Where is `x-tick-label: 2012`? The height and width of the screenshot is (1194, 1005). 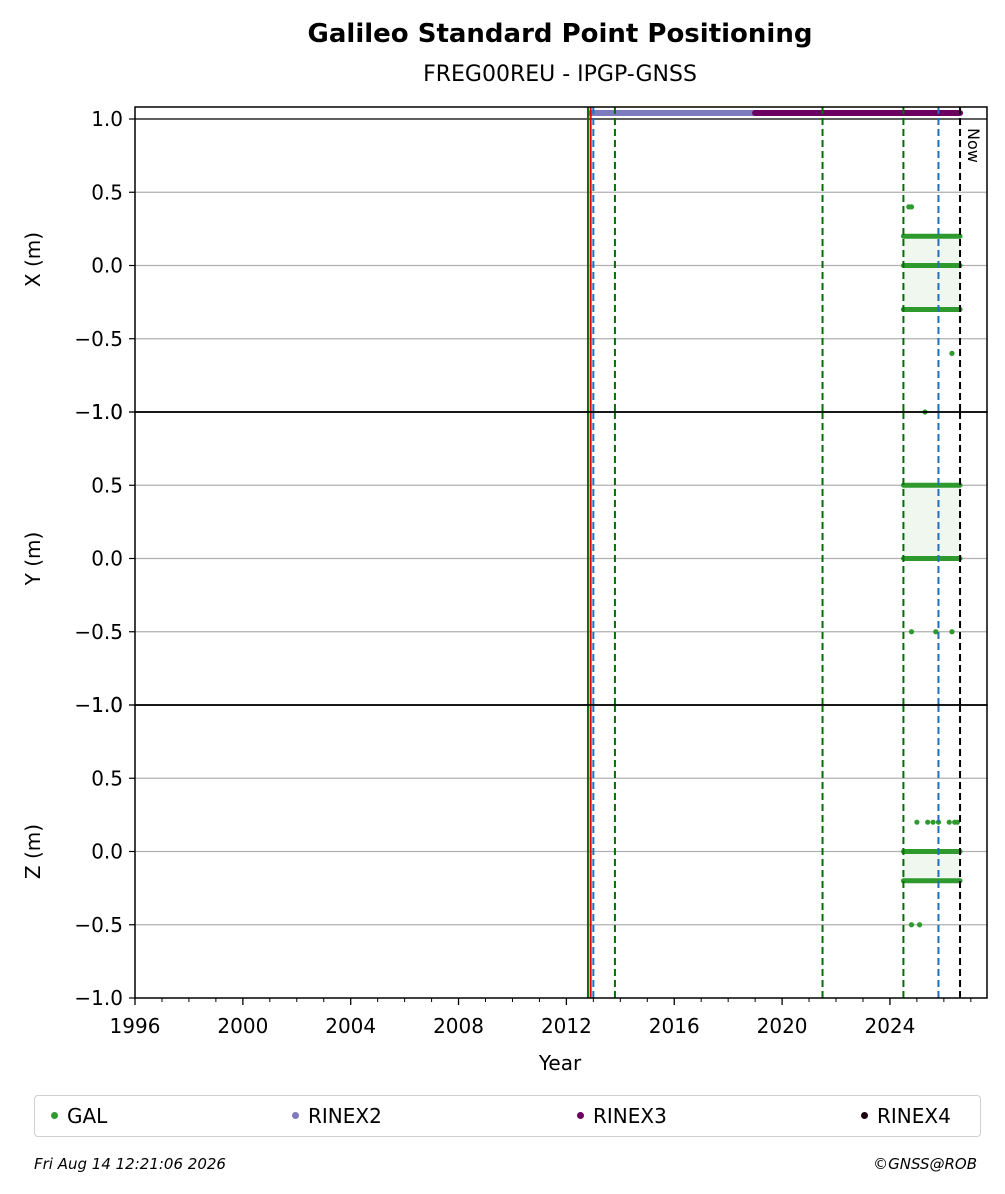 x-tick-label: 2012 is located at coordinates (566, 1026).